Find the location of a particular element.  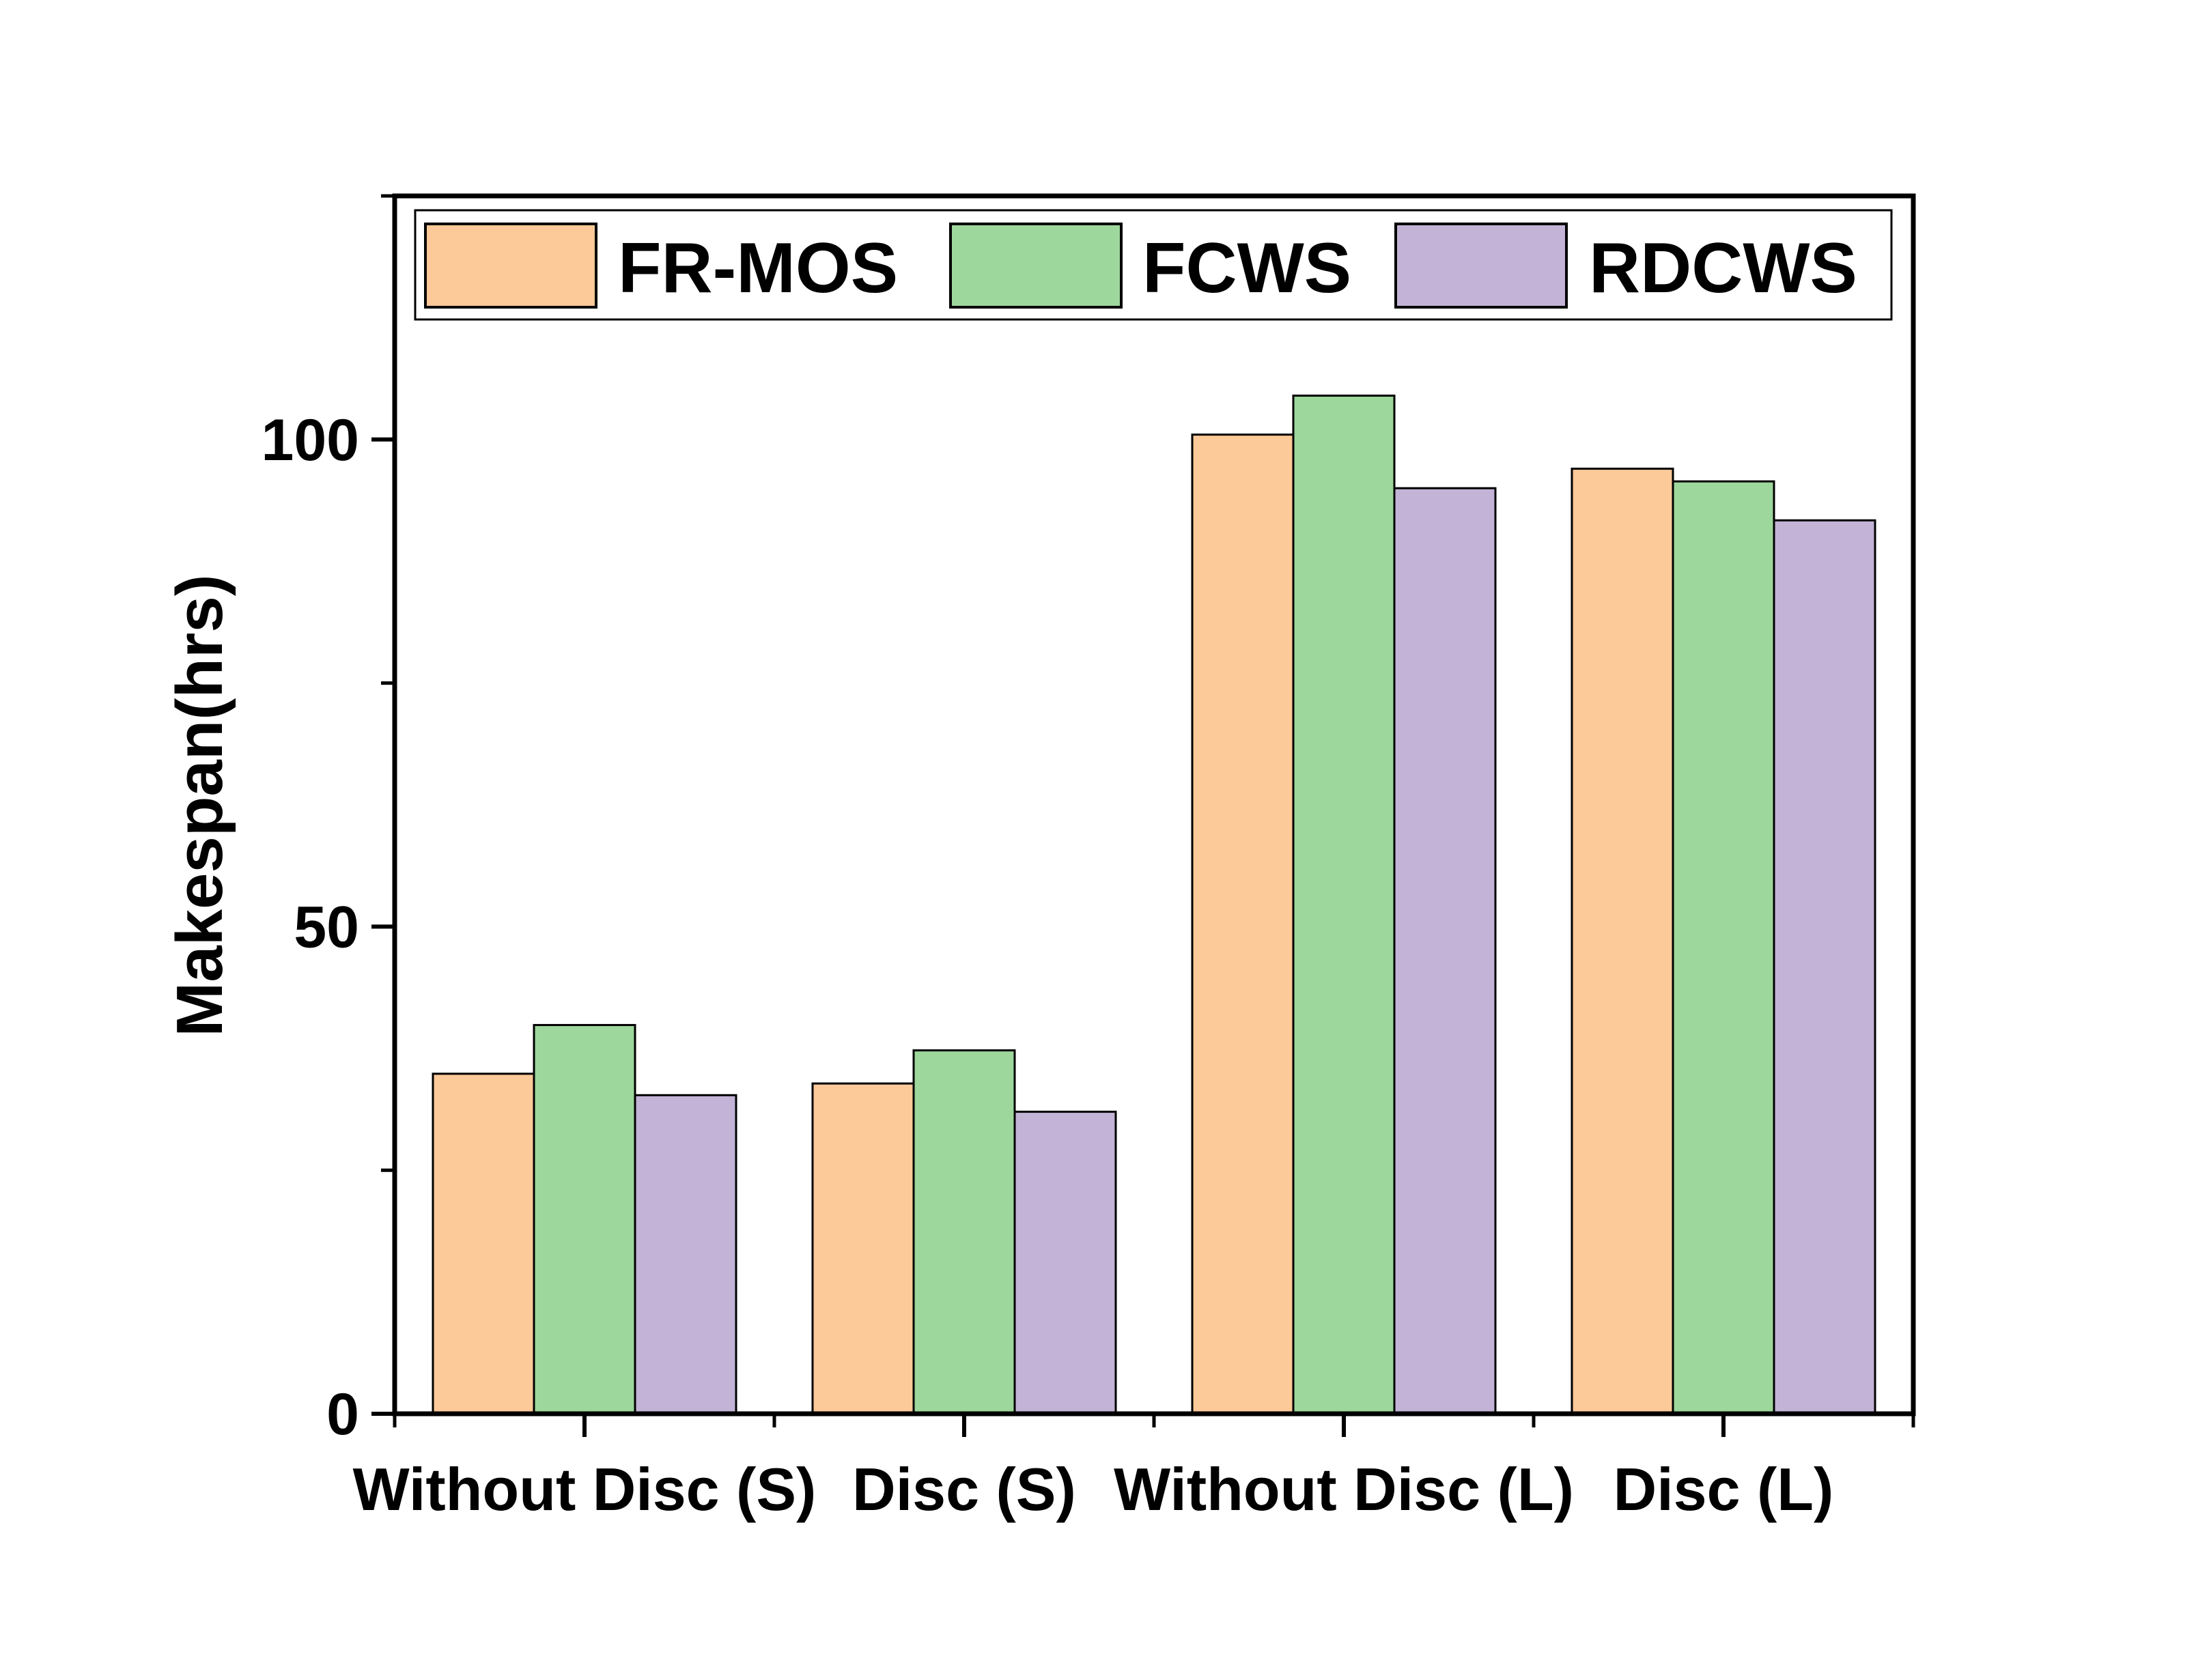

legend-label-fcws: FCWS is located at coordinates (1246, 268).